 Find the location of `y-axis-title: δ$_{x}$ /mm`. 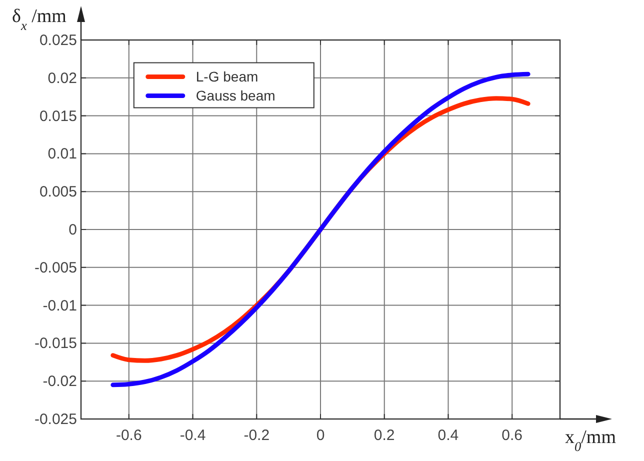

y-axis-title: δ$_{x}$ /mm is located at coordinates (39, 19).